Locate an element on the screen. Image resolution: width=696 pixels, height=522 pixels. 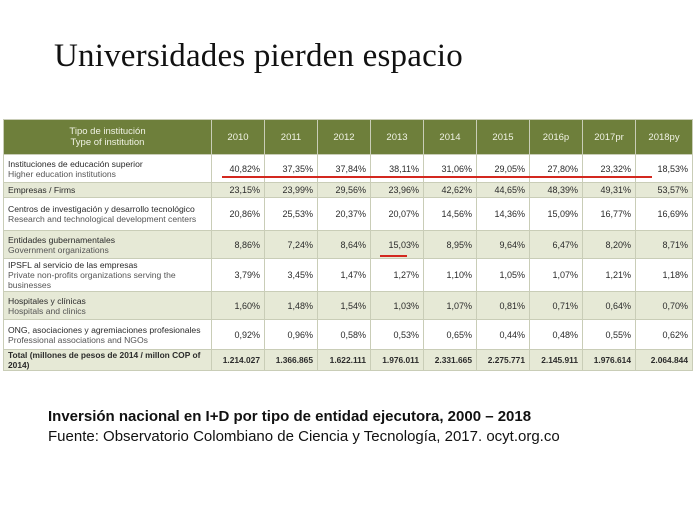
table-cell: 0,65% is located at coordinates (450, 334).